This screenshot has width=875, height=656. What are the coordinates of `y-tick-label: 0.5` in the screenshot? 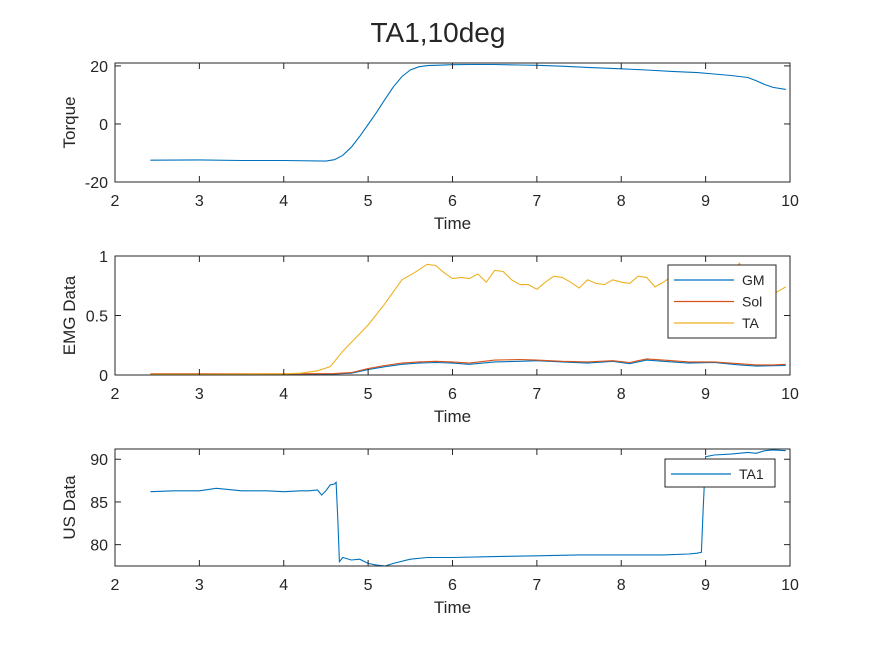 It's located at (97, 317).